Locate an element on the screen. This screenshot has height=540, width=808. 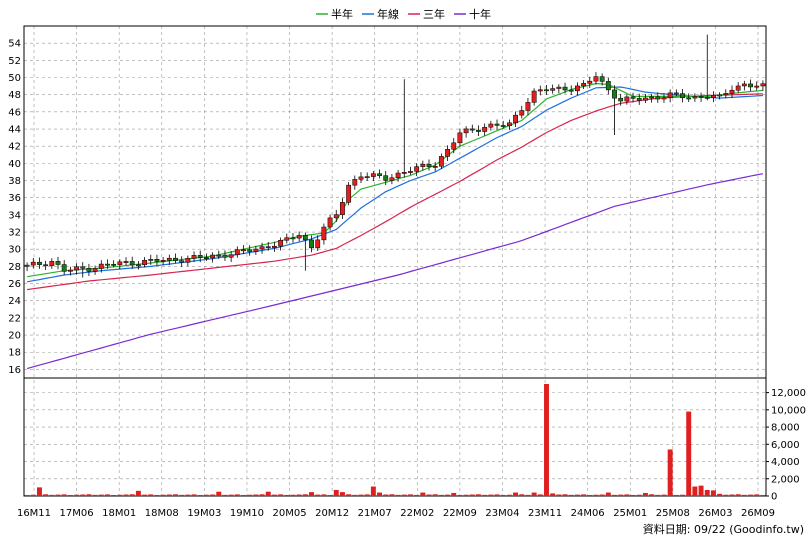
price-tick-label: 38 is located at coordinates (14, 181).